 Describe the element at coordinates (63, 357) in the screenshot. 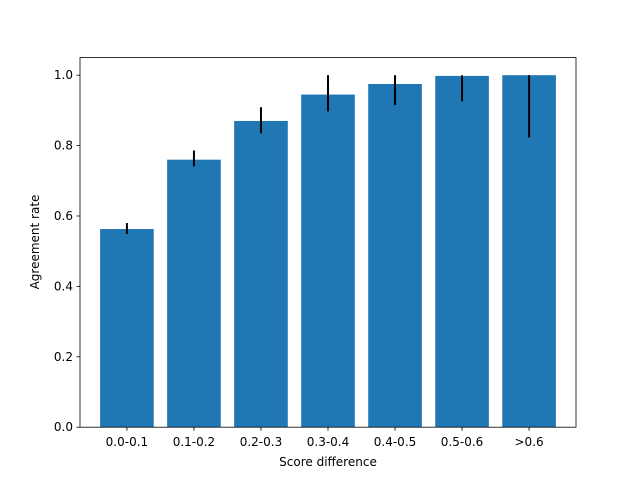

I see `y-tick-label: 0.2` at that location.